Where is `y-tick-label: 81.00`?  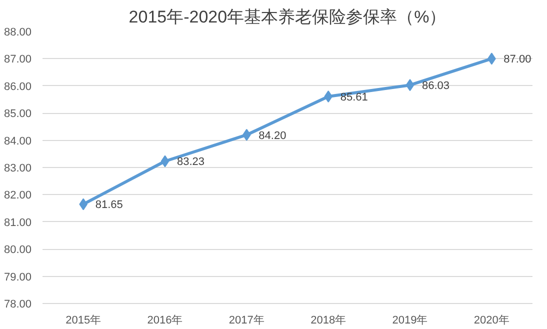 y-tick-label: 81.00 is located at coordinates (18, 222).